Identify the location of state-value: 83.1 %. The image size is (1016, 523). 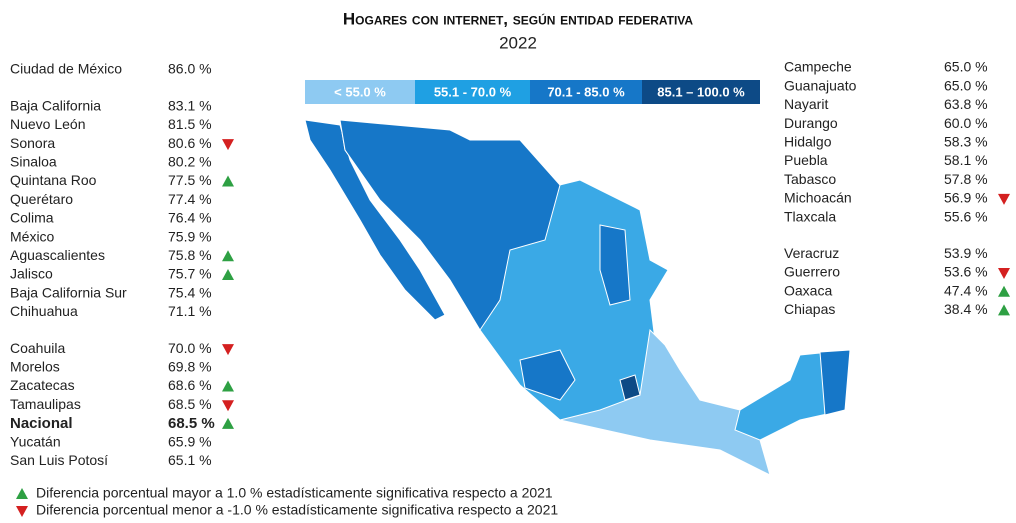
(190, 105).